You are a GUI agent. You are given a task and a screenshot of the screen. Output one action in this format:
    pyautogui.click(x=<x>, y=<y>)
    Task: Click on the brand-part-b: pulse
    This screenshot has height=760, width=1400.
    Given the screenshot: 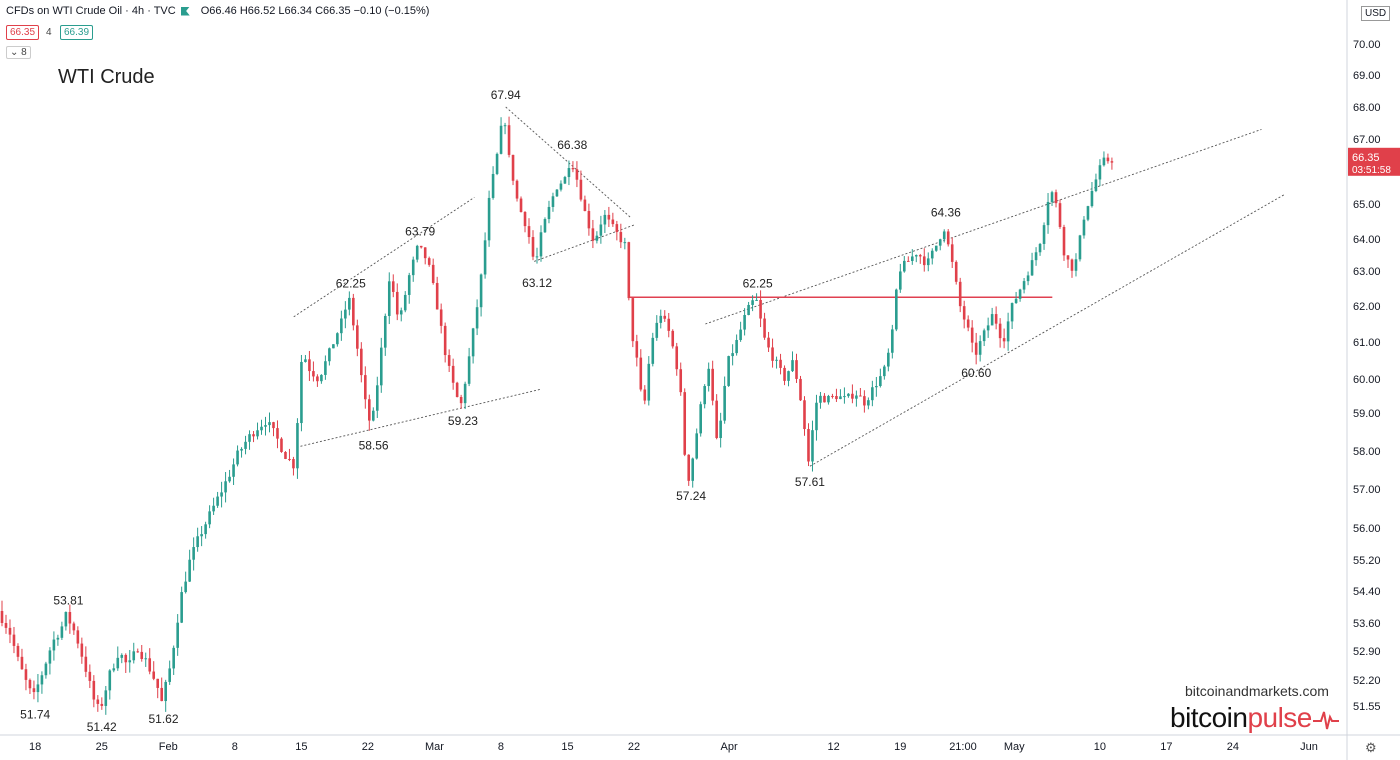 What is the action you would take?
    pyautogui.click(x=1279, y=717)
    